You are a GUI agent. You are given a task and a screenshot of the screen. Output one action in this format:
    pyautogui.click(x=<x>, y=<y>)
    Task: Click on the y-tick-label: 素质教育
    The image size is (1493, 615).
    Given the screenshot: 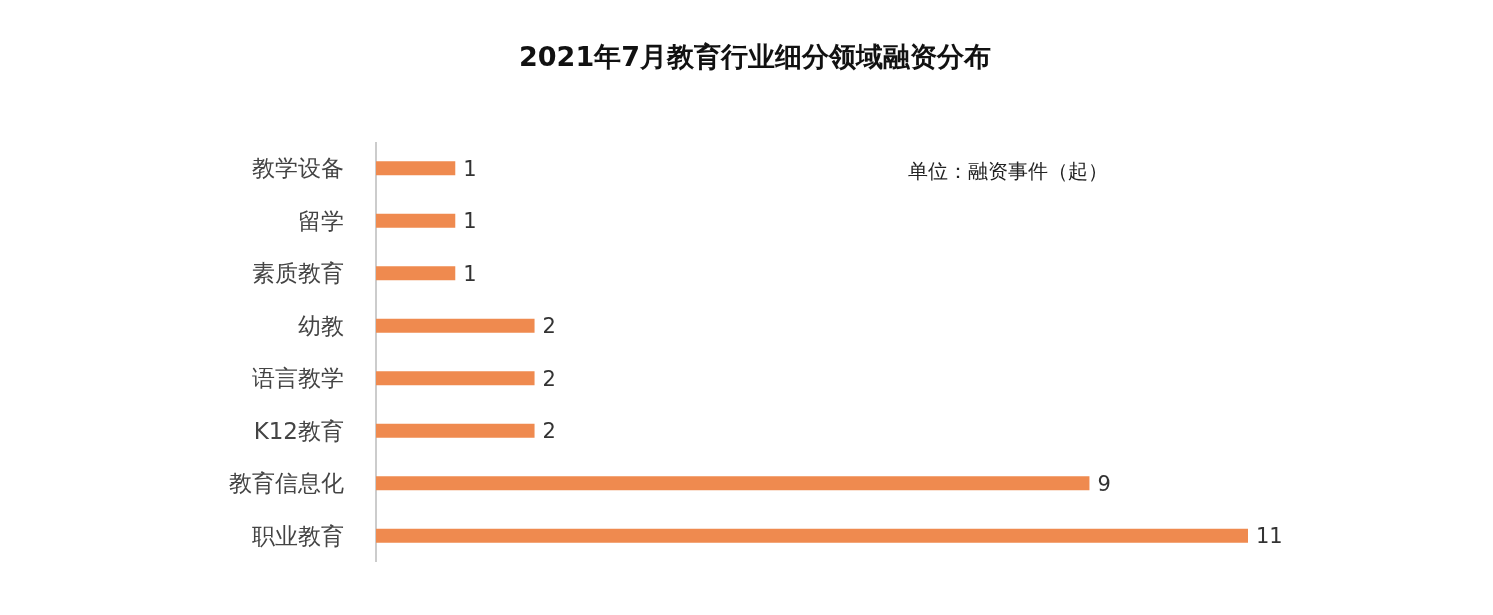 What is the action you would take?
    pyautogui.click(x=298, y=273)
    